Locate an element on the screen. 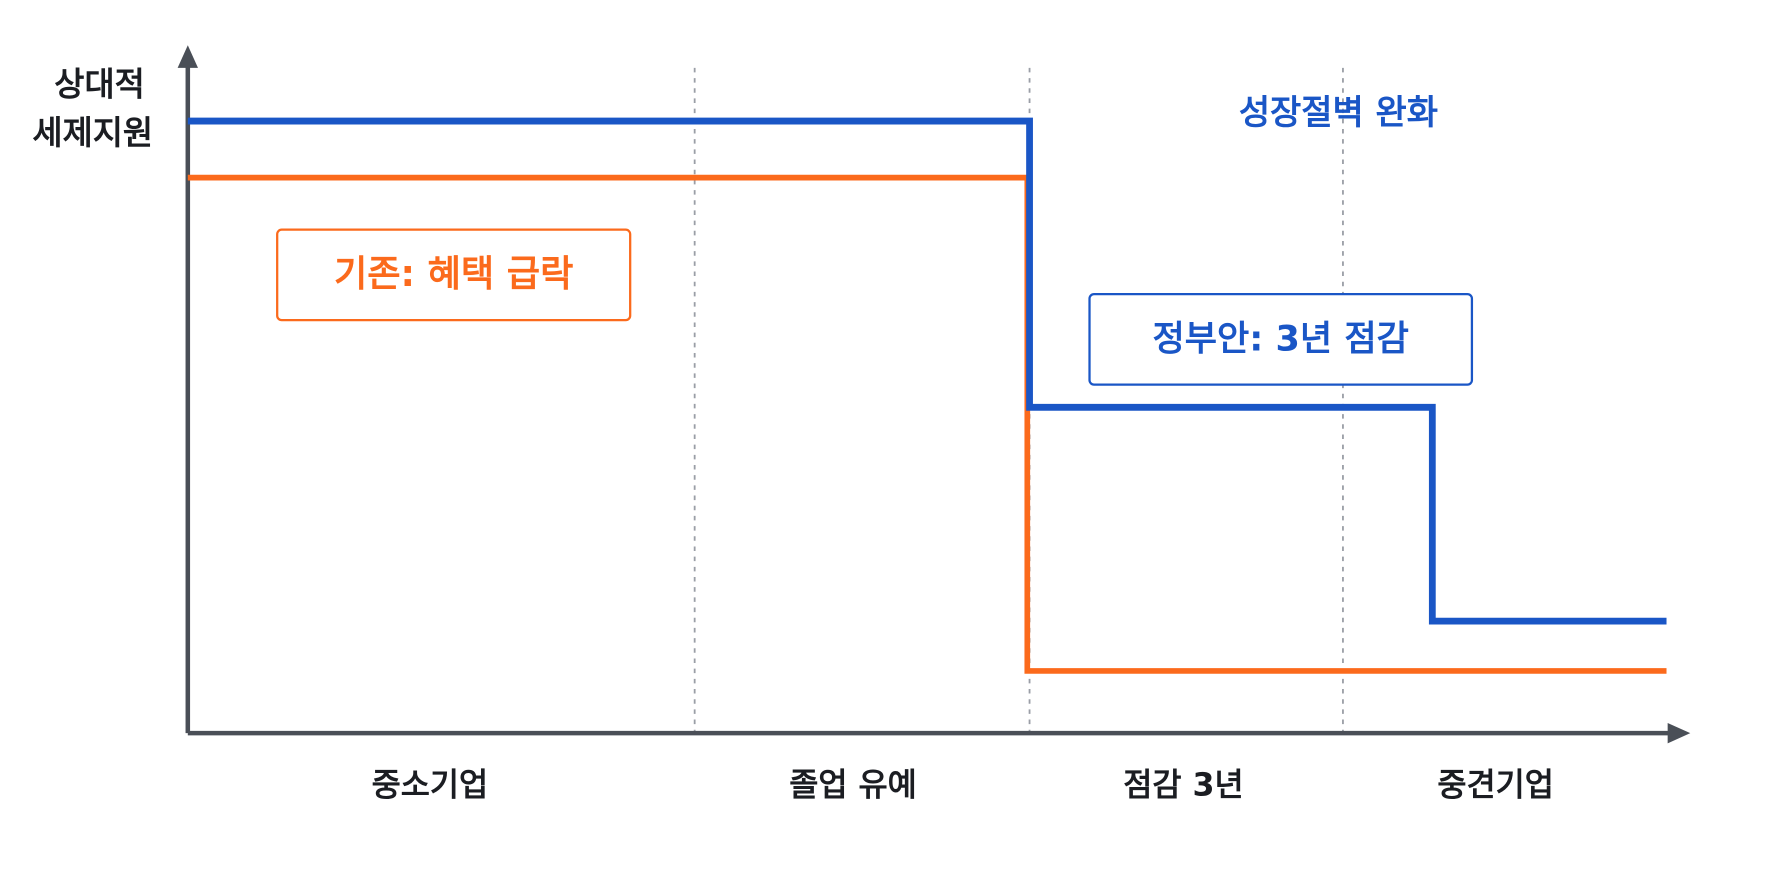 The image size is (1774, 887). x-label: 점감 3년 is located at coordinates (1183, 785).